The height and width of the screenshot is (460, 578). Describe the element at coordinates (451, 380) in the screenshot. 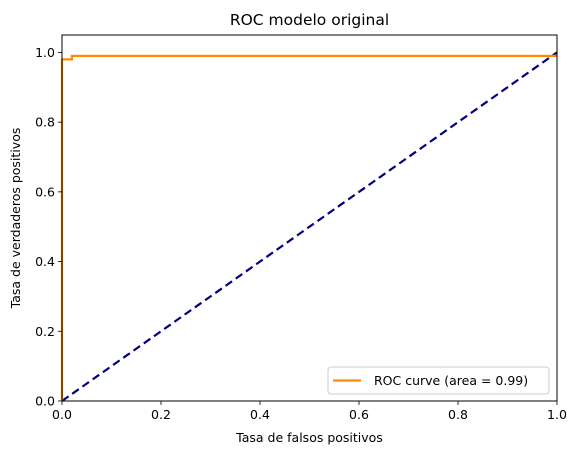

I see `legend-label-roc: ROC curve (area = 0.99)` at that location.